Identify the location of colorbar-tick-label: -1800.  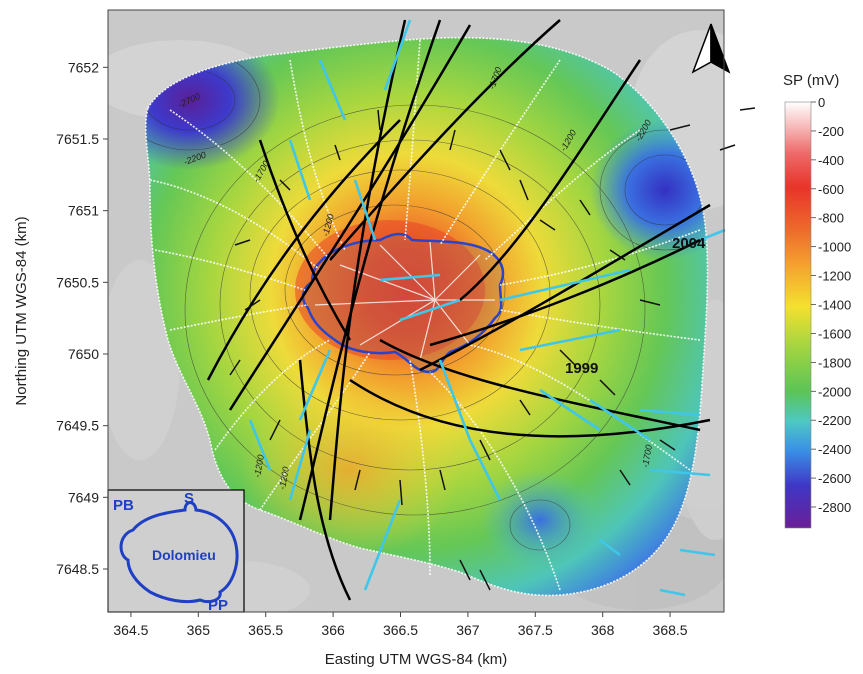
(834, 362).